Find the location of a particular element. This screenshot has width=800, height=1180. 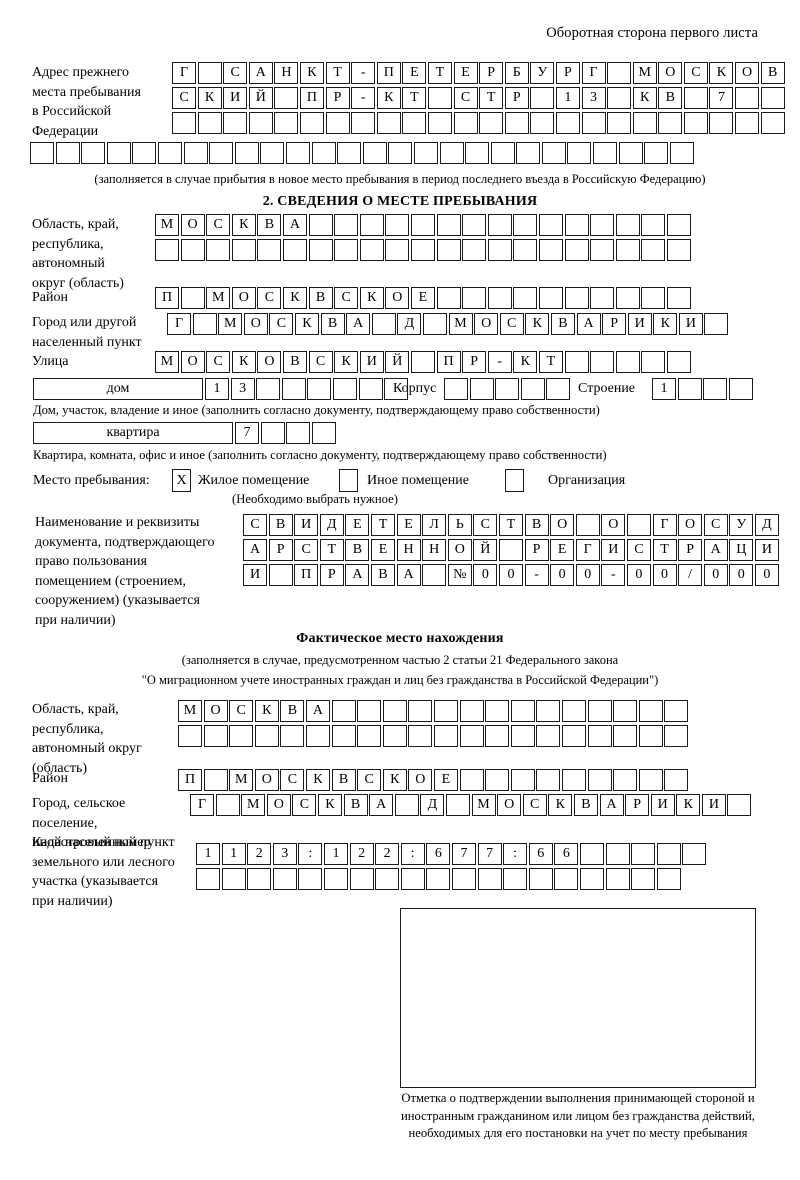

document-row-3: И П Р А В А № 0 0-0 0-0 0/0 0 0 is located at coordinates (511, 575).